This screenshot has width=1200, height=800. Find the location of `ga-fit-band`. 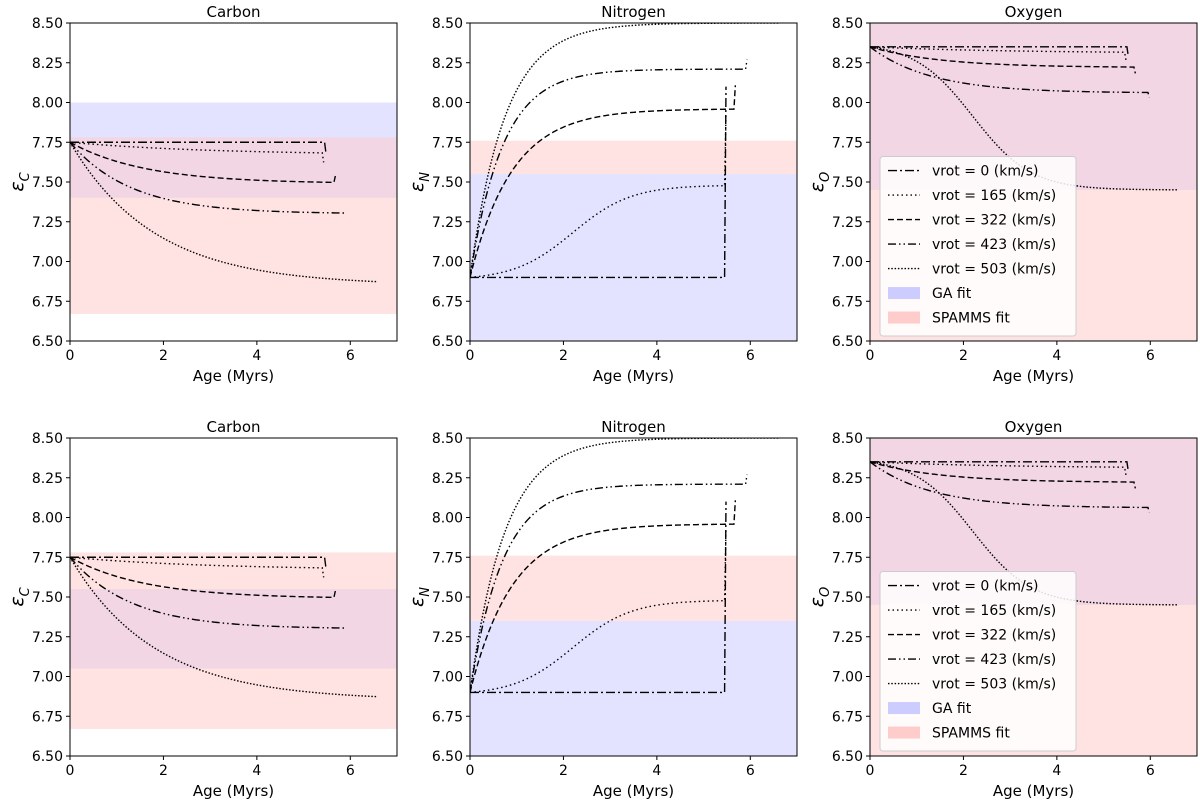

ga-fit-band is located at coordinates (633, 688).